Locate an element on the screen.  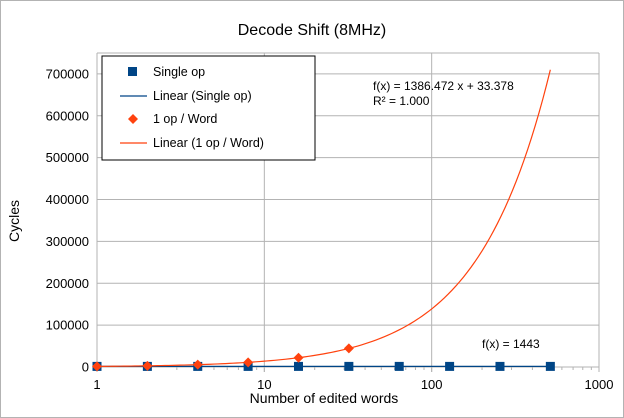
x-tick-label: 1 is located at coordinates (96, 384).